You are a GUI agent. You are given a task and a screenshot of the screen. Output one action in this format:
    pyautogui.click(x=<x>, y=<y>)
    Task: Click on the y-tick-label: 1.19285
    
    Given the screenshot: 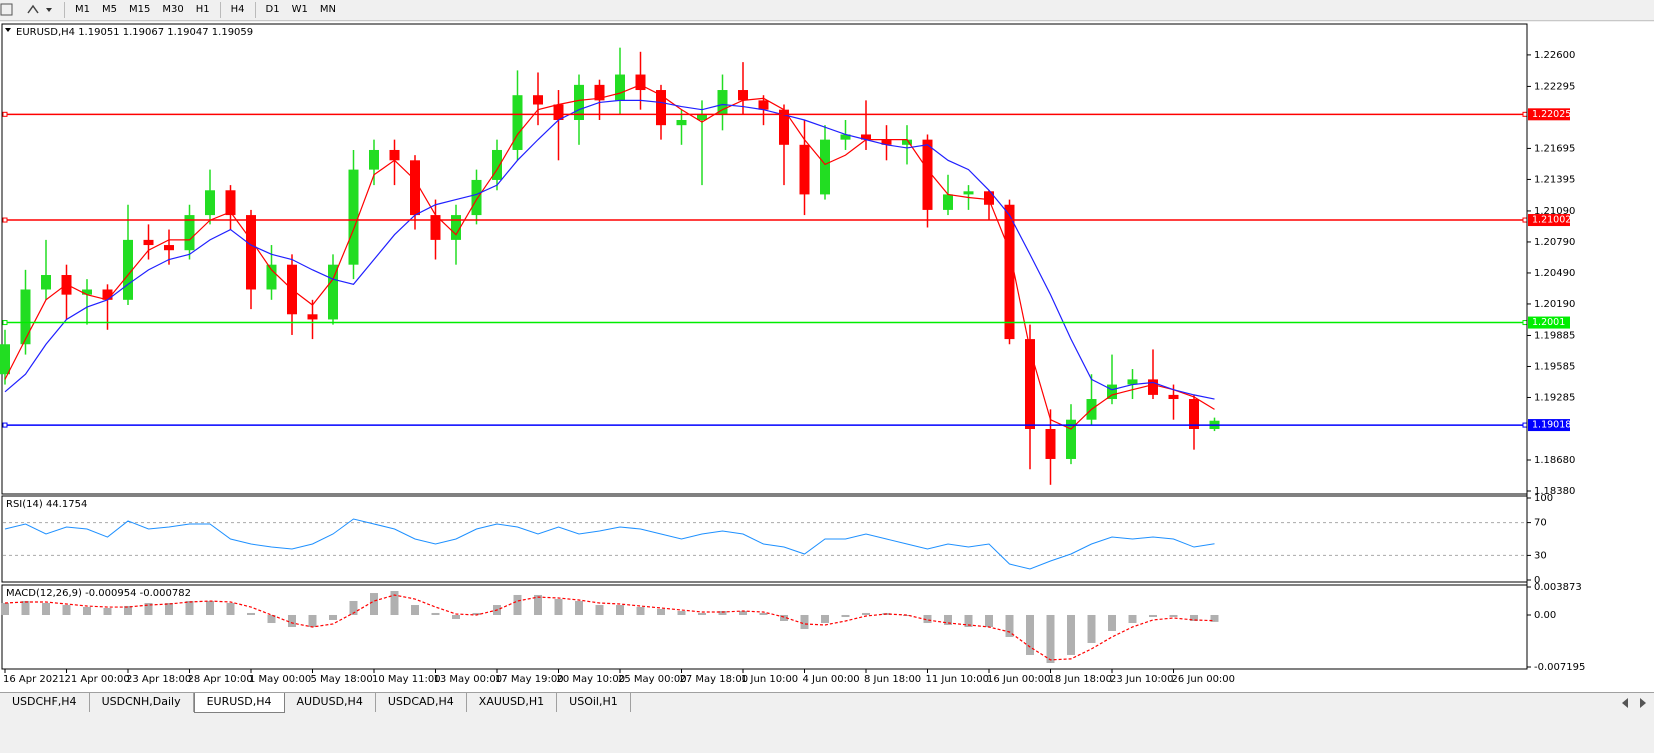 What is the action you would take?
    pyautogui.click(x=1554, y=397)
    